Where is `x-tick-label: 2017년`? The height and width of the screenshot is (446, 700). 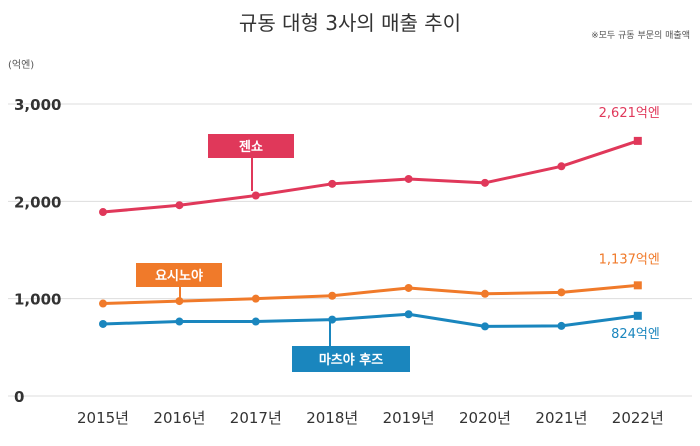
x-tick-label: 2017년 is located at coordinates (256, 418).